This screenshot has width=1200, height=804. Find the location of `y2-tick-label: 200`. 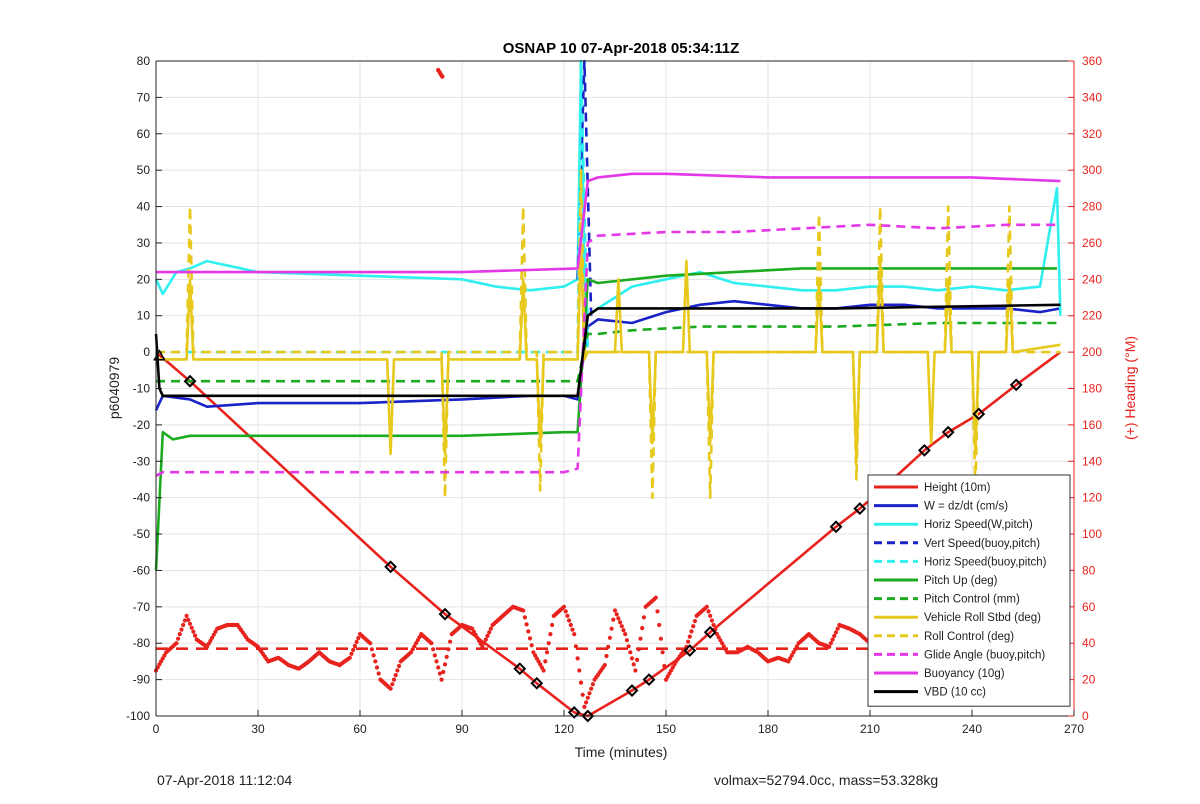

y2-tick-label: 200 is located at coordinates (1092, 352).